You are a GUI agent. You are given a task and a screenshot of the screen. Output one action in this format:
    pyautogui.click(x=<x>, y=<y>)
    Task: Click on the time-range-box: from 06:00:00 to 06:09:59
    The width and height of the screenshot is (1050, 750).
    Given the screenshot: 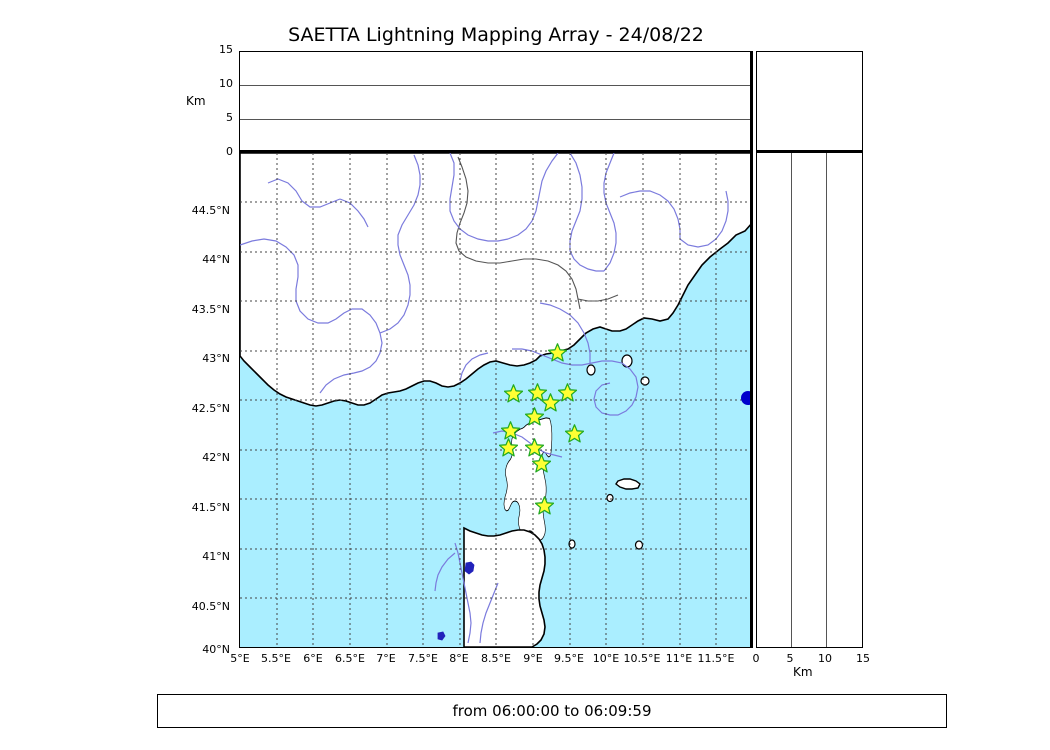 What is the action you would take?
    pyautogui.click(x=552, y=711)
    